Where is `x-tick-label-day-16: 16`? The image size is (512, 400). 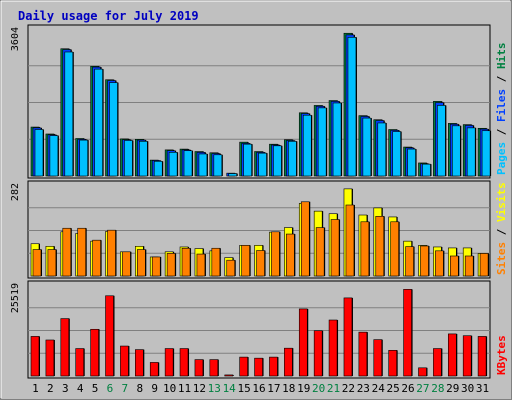
x-tick-label-day-16: 16 is located at coordinates (258, 388).